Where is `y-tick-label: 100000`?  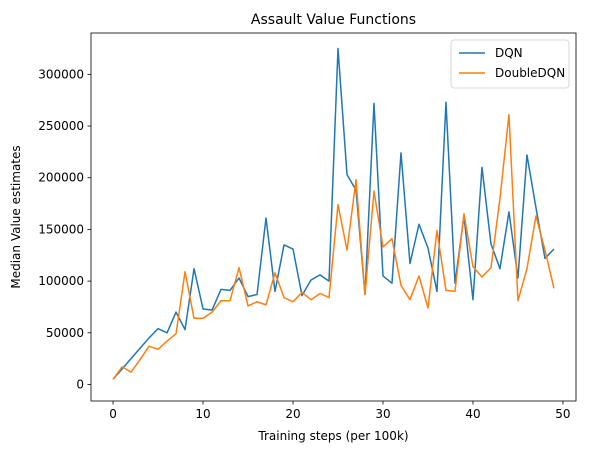 y-tick-label: 100000 is located at coordinates (61, 281).